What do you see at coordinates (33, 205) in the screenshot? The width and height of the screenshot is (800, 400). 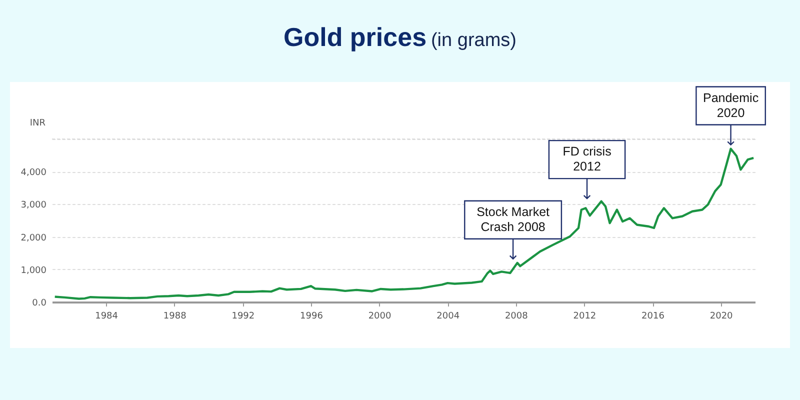 I see `y-tick-label: 3,000` at bounding box center [33, 205].